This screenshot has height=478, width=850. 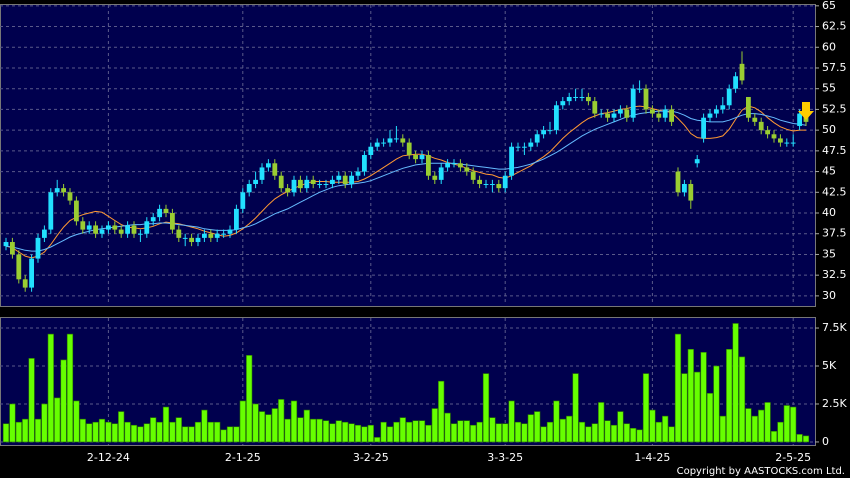 What do you see at coordinates (834, 233) in the screenshot?
I see `y-tick-label: 37.5` at bounding box center [834, 233].